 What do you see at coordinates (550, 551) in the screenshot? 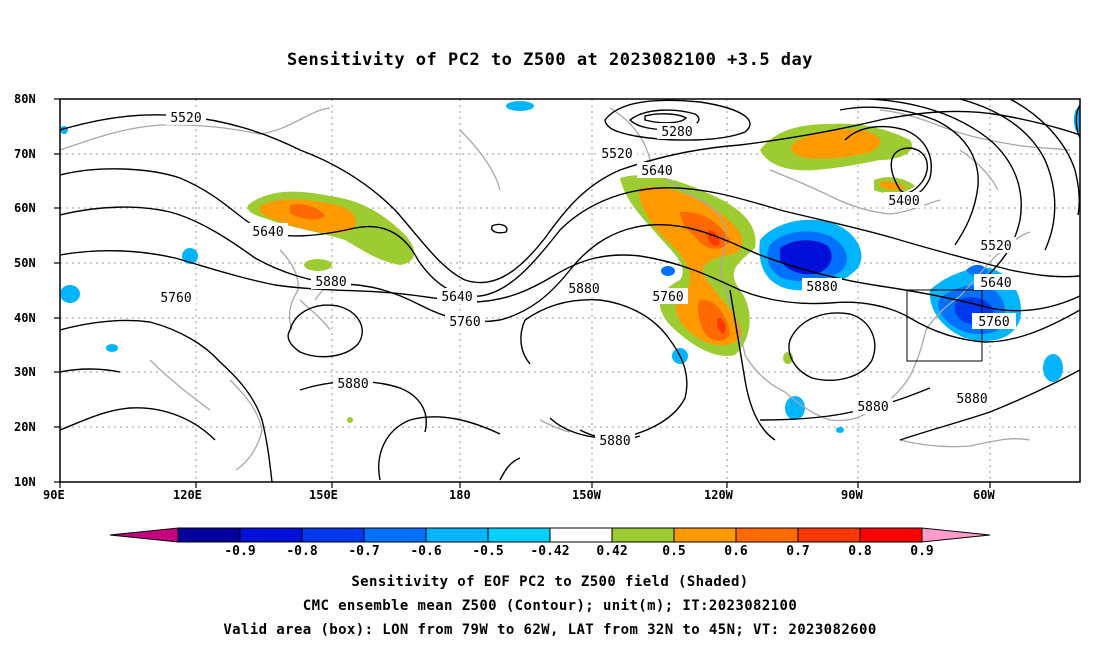
I see `colorbar-tick-label: -0.42` at bounding box center [550, 551].